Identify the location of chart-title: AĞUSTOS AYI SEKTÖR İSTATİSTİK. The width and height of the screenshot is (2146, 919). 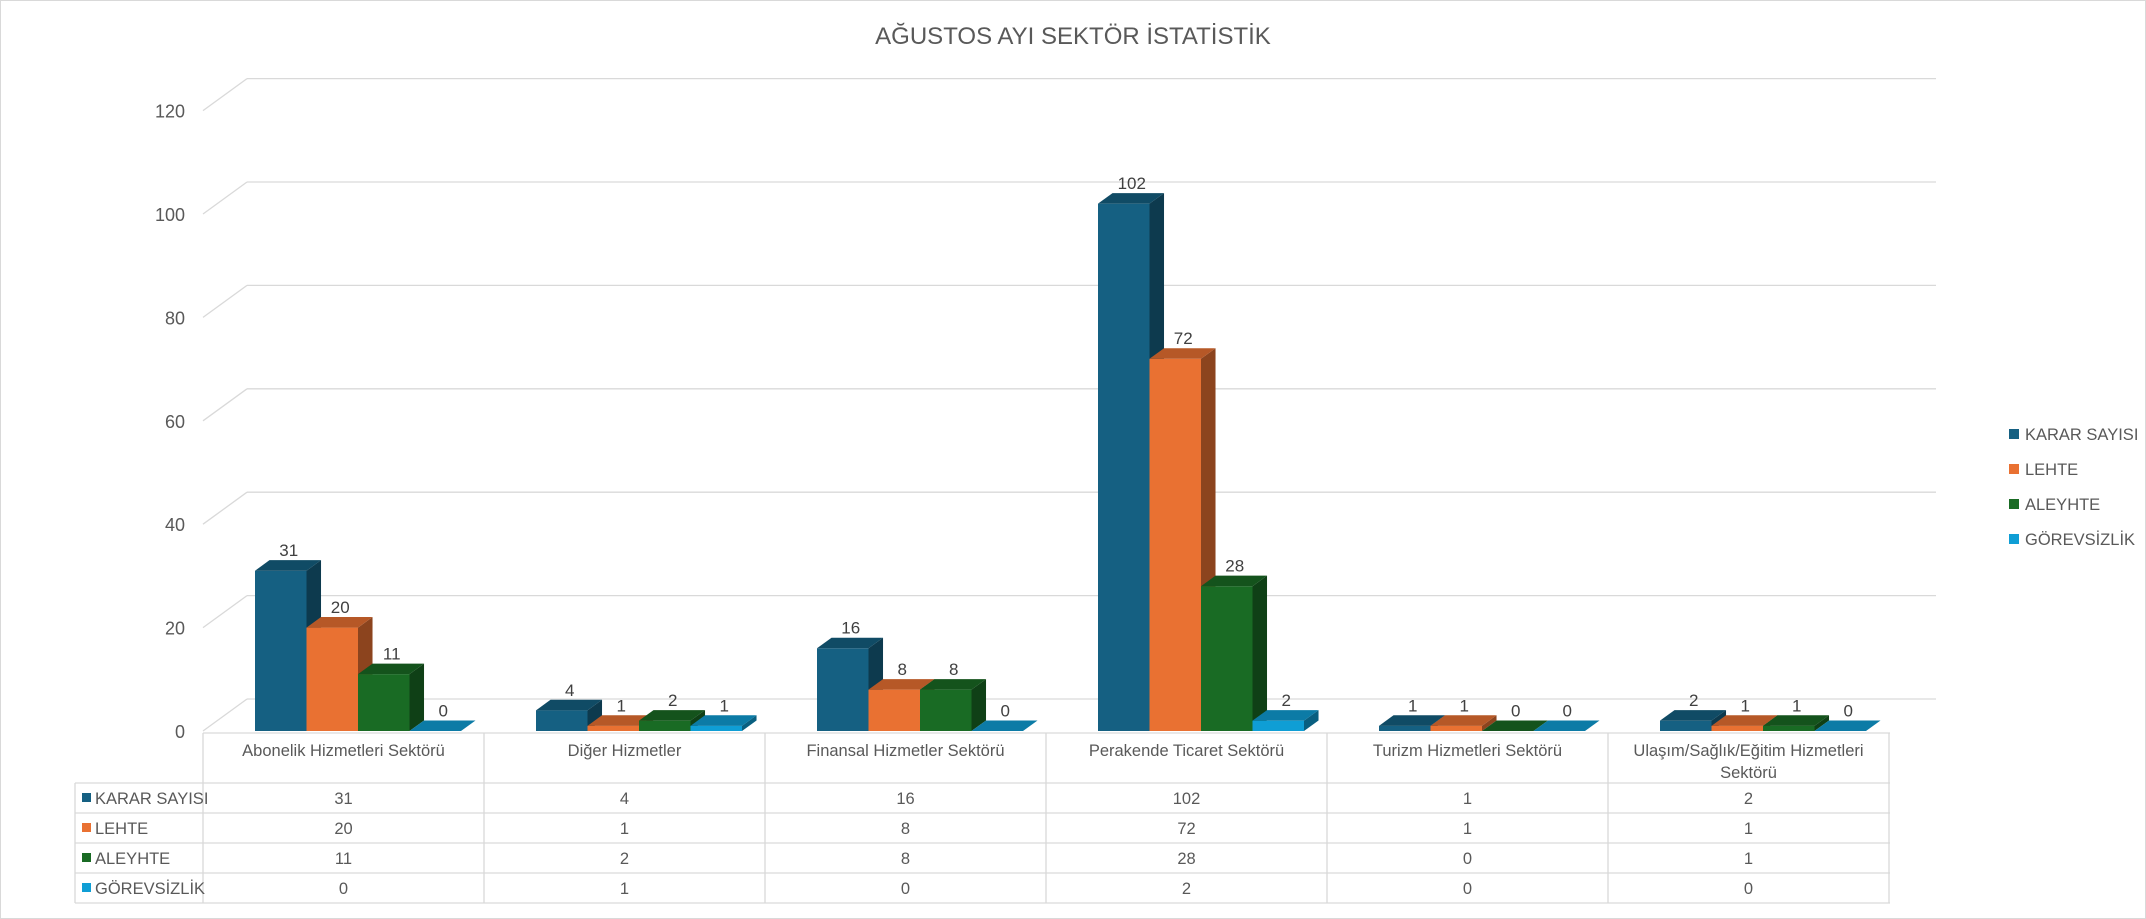
(1073, 36).